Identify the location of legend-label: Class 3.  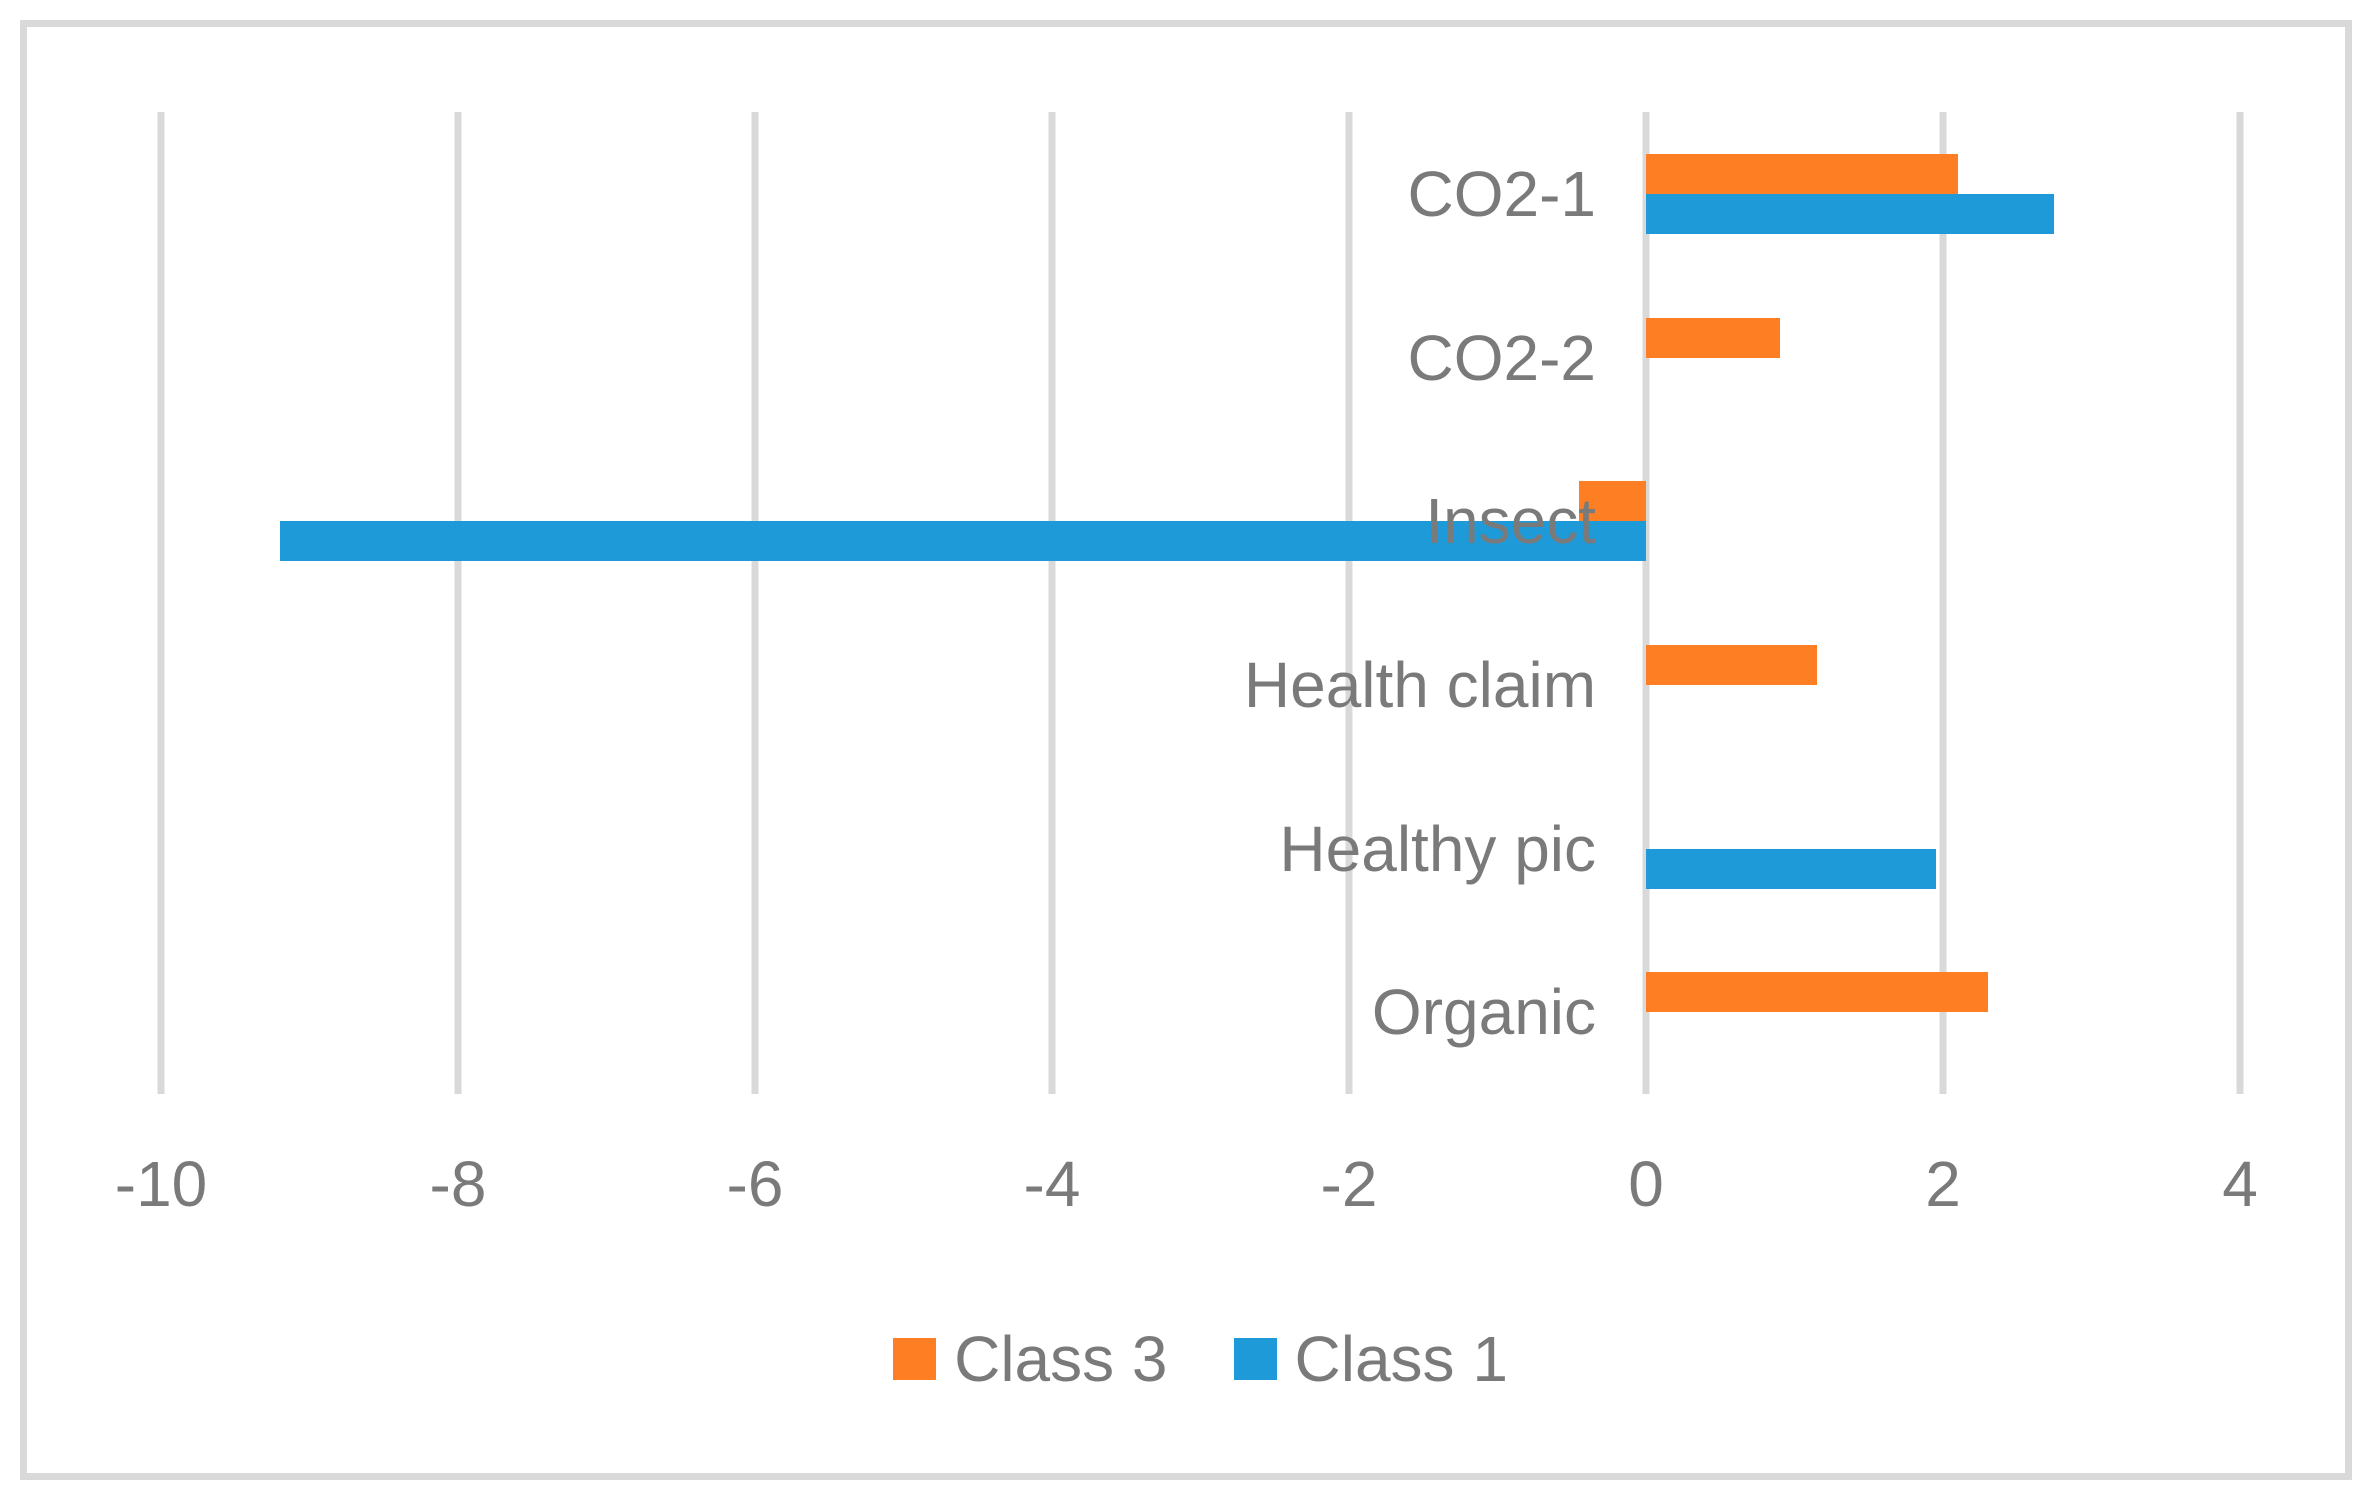
(1061, 1359).